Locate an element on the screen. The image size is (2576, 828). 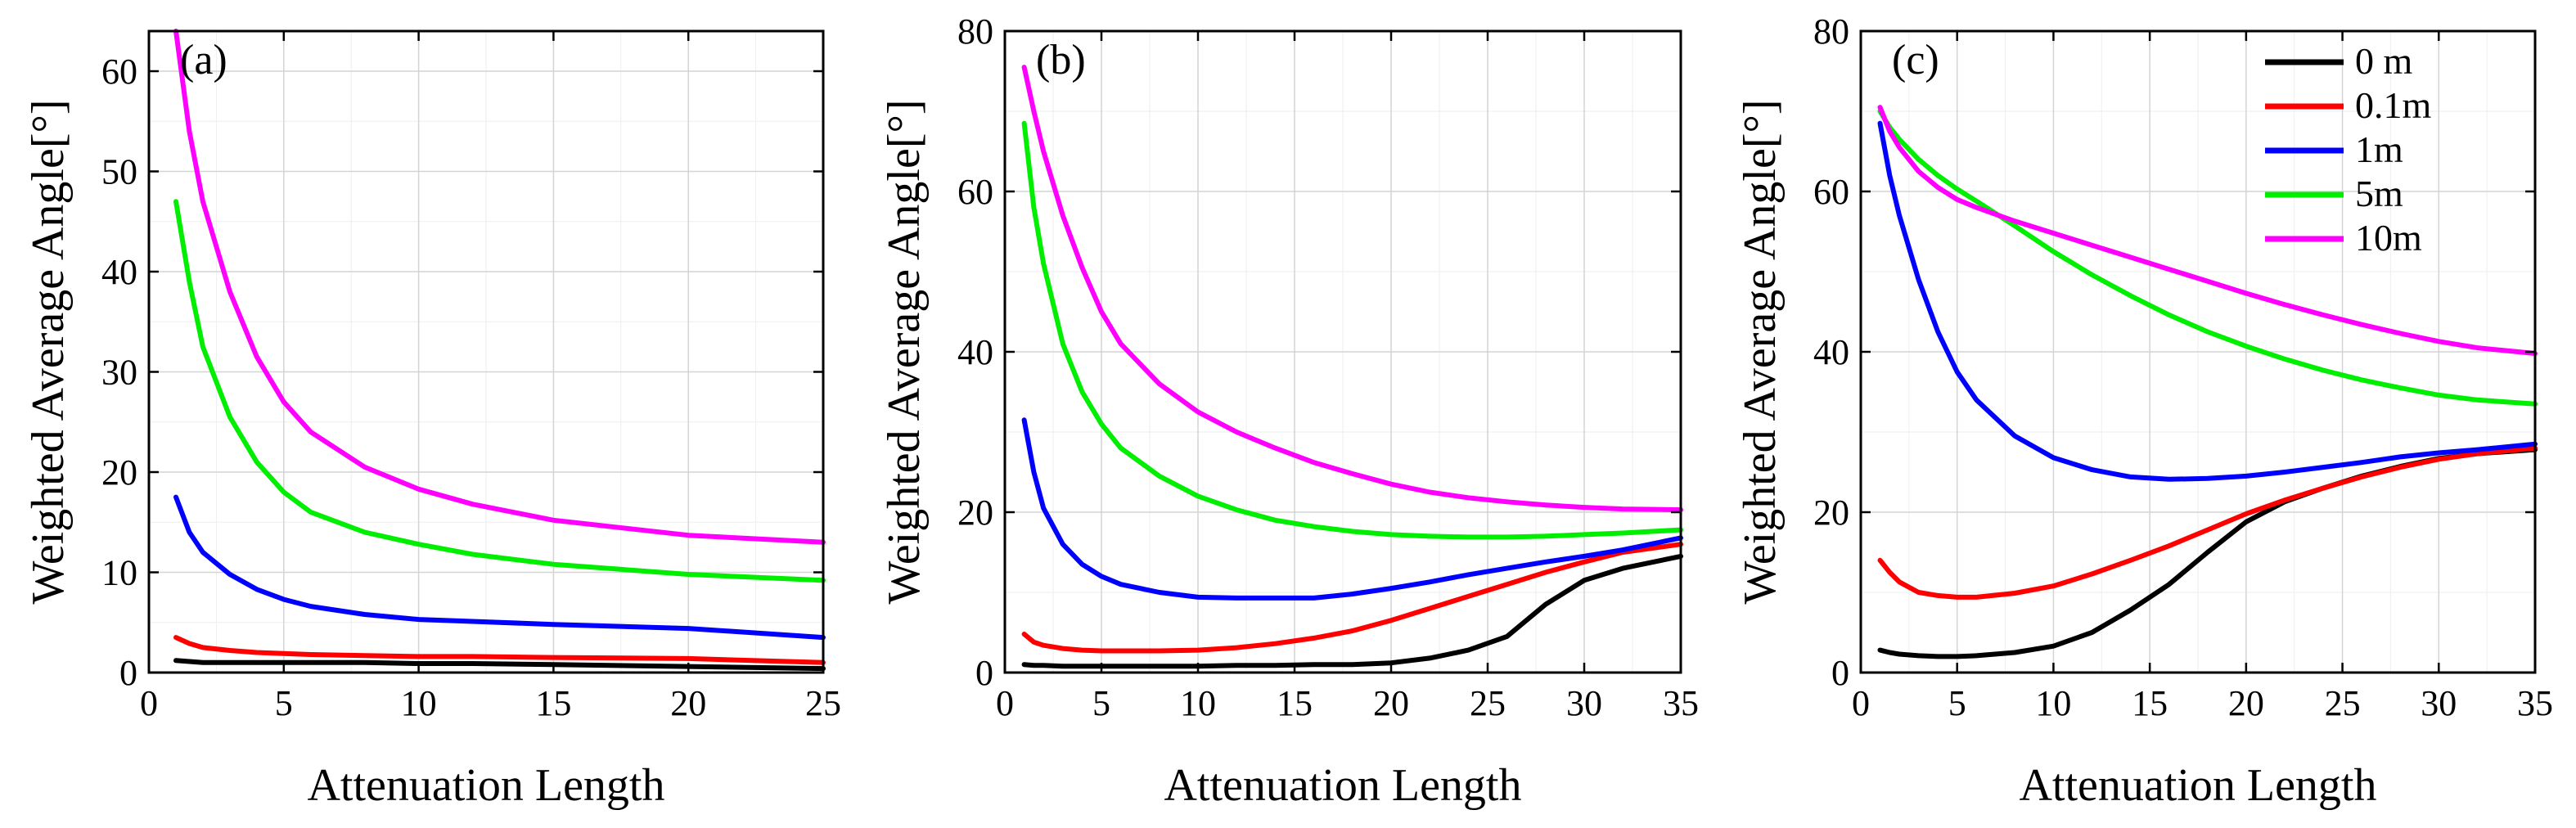
panel-a-xlabel: Attenuation Length is located at coordinates (485, 786).